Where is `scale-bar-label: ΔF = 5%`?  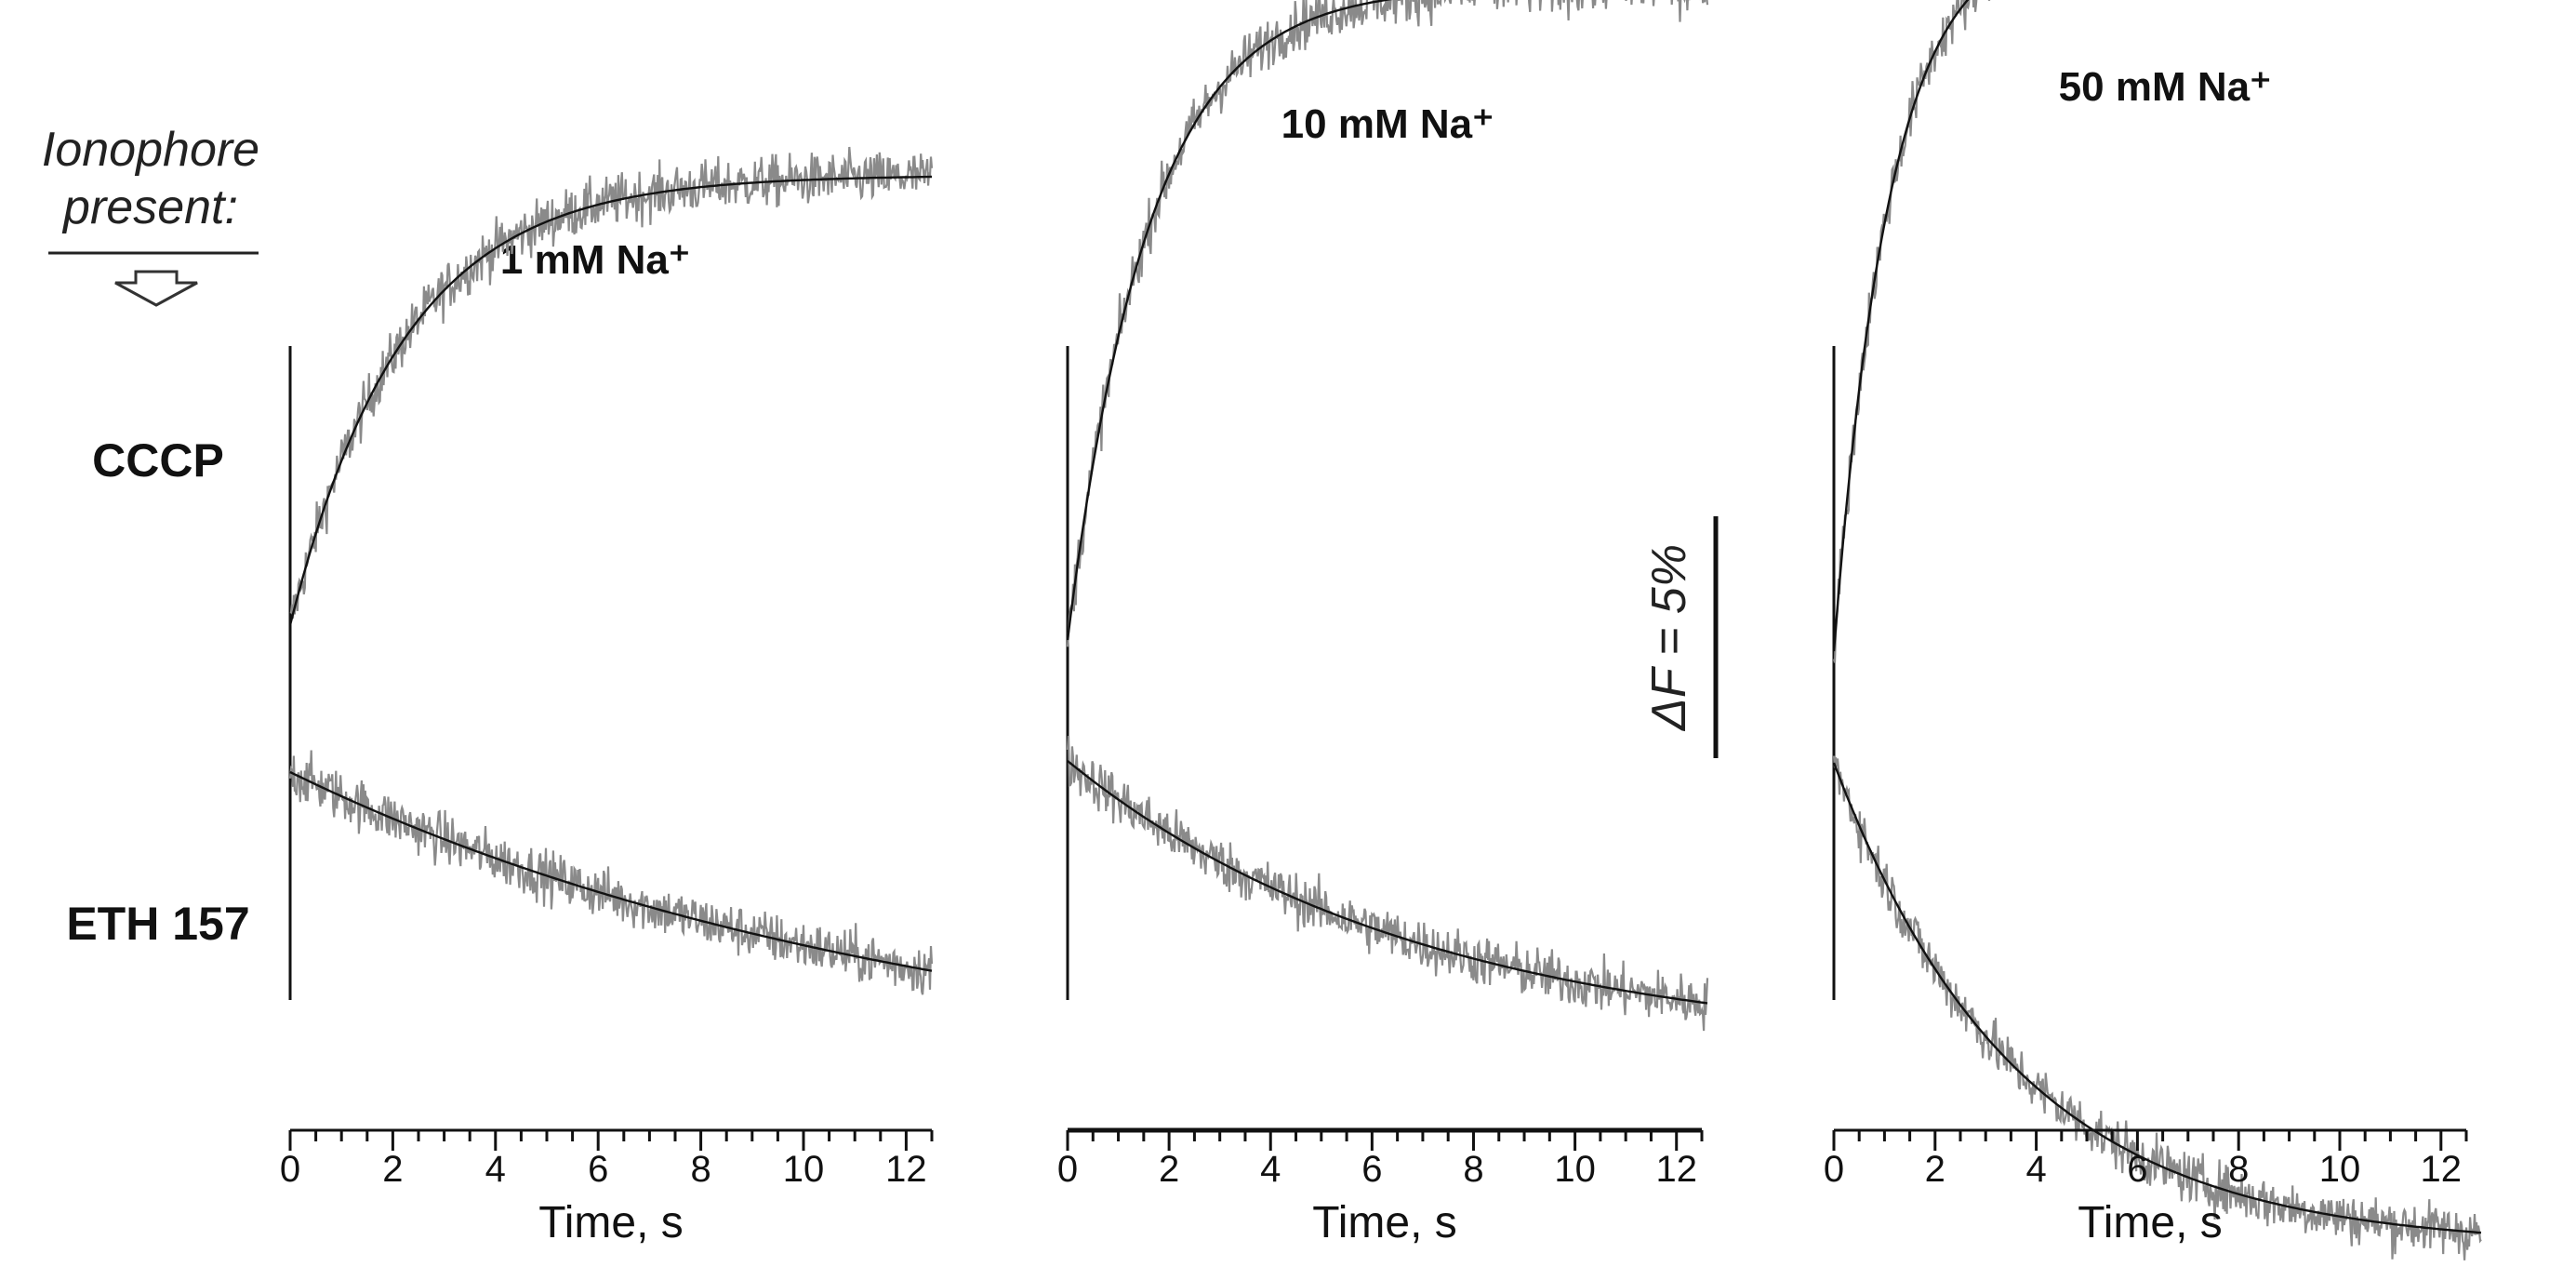 scale-bar-label: ΔF = 5% is located at coordinates (1669, 638).